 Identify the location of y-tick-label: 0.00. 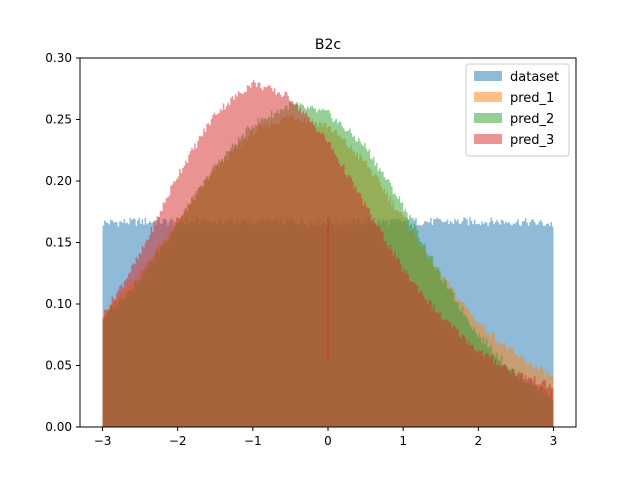
(58, 427).